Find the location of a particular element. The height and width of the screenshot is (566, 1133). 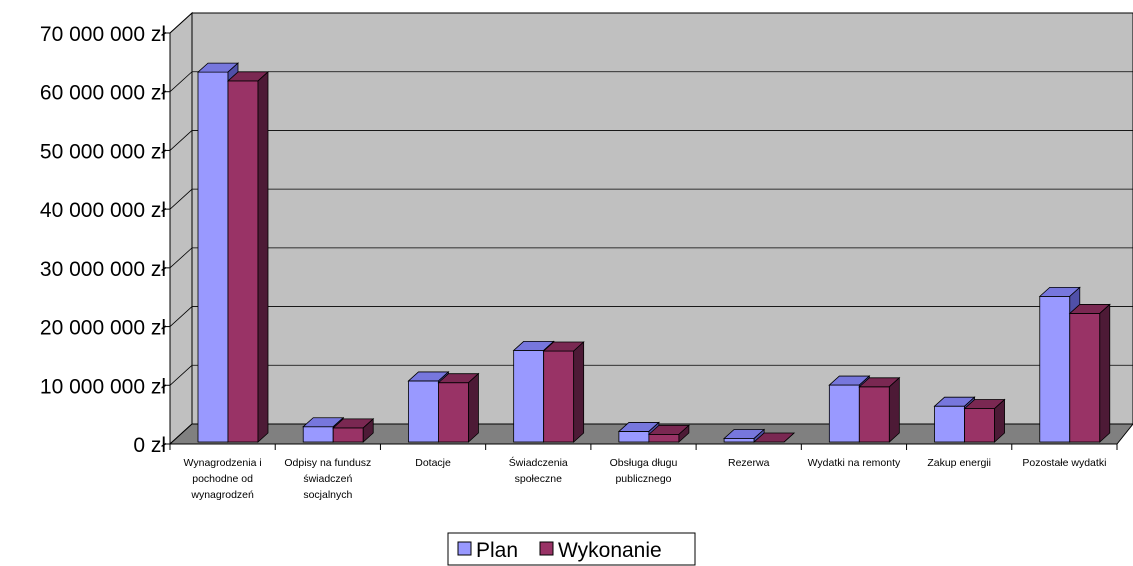

category-label-0: Wynagrodzenia i pochodne od wynagrodzeń is located at coordinates (223, 479).